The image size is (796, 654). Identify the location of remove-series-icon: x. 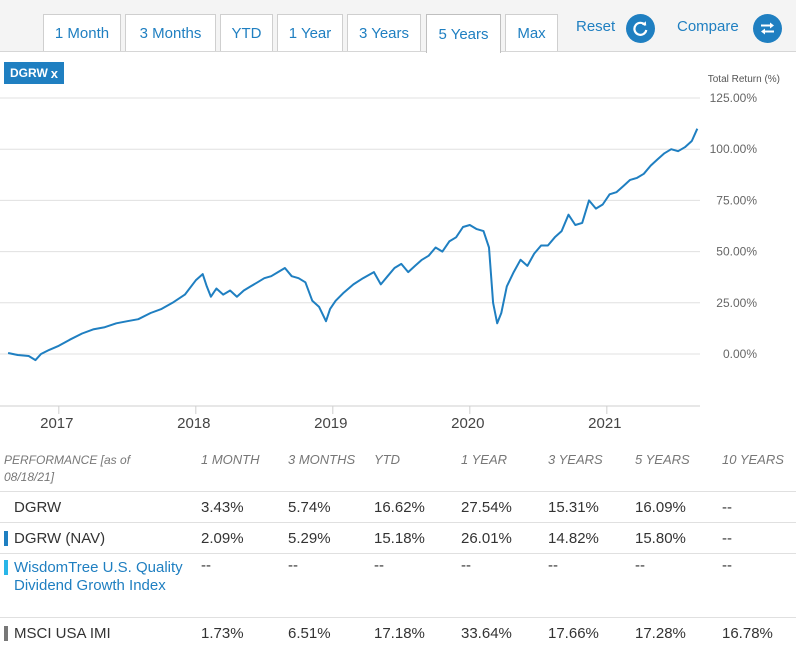
(54, 73).